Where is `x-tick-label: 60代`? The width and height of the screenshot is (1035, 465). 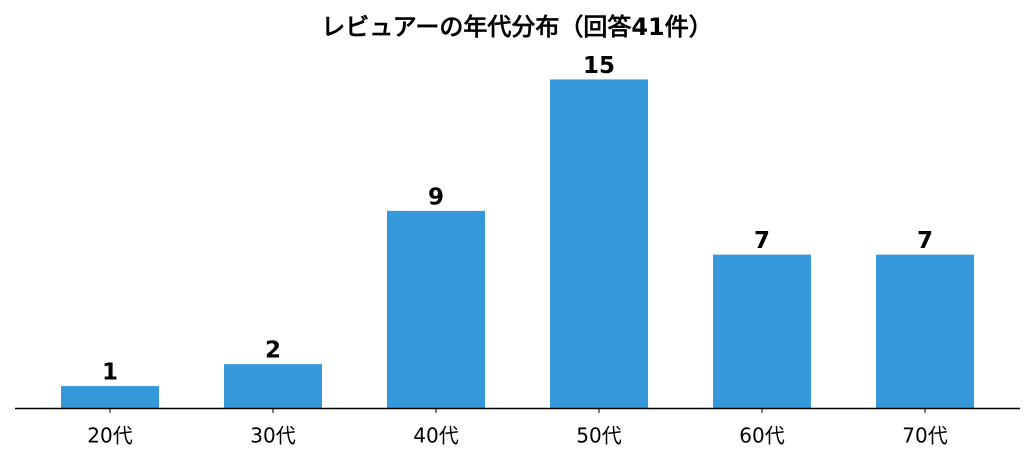
x-tick-label: 60代 is located at coordinates (761, 436).